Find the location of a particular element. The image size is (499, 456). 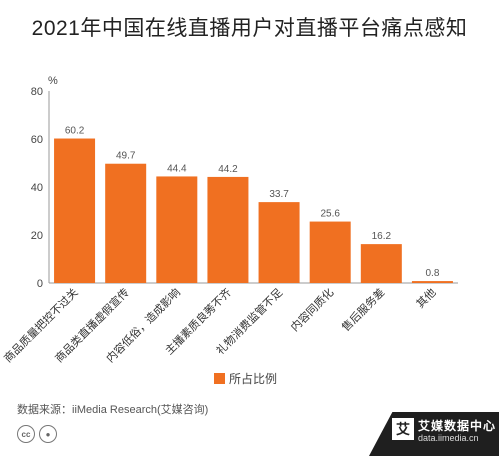

legend-swatch is located at coordinates (219, 378).